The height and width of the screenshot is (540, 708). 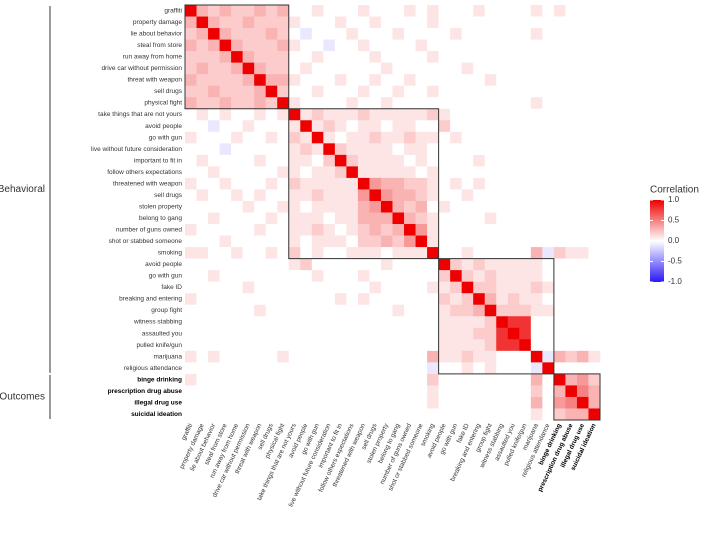 What do you see at coordinates (161, 206) in the screenshot?
I see `row-label: stolen property` at bounding box center [161, 206].